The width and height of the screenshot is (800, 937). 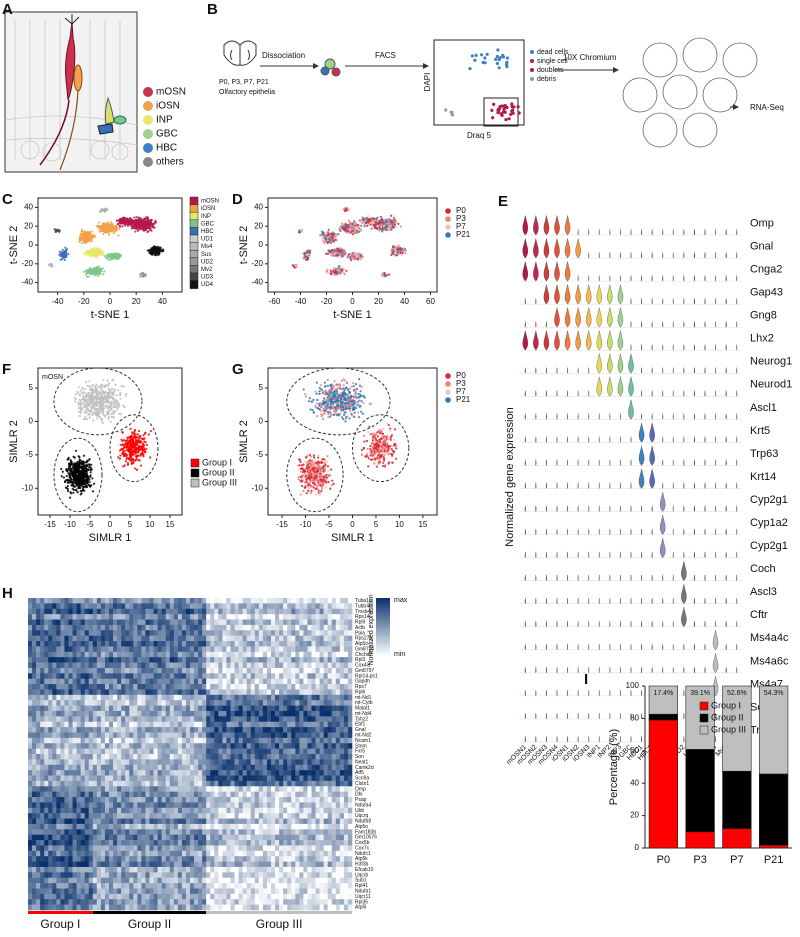 What do you see at coordinates (84, 301) in the screenshot?
I see `x-tick-label: -20` at bounding box center [84, 301].